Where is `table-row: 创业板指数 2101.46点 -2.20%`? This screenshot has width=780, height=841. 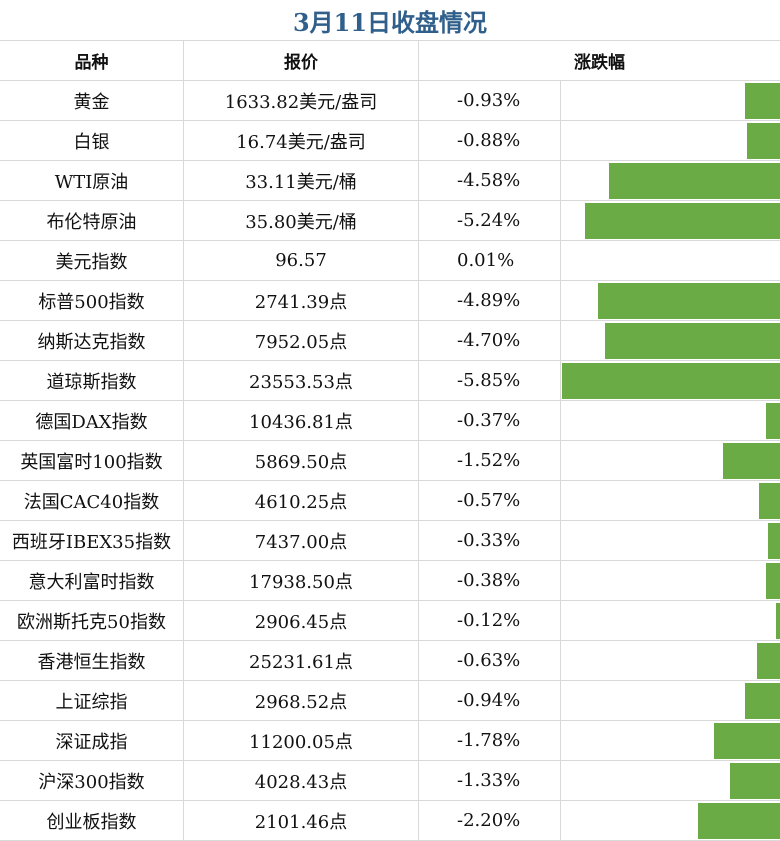
table-row: 创业板指数 2101.46点 -2.20% is located at coordinates (390, 821).